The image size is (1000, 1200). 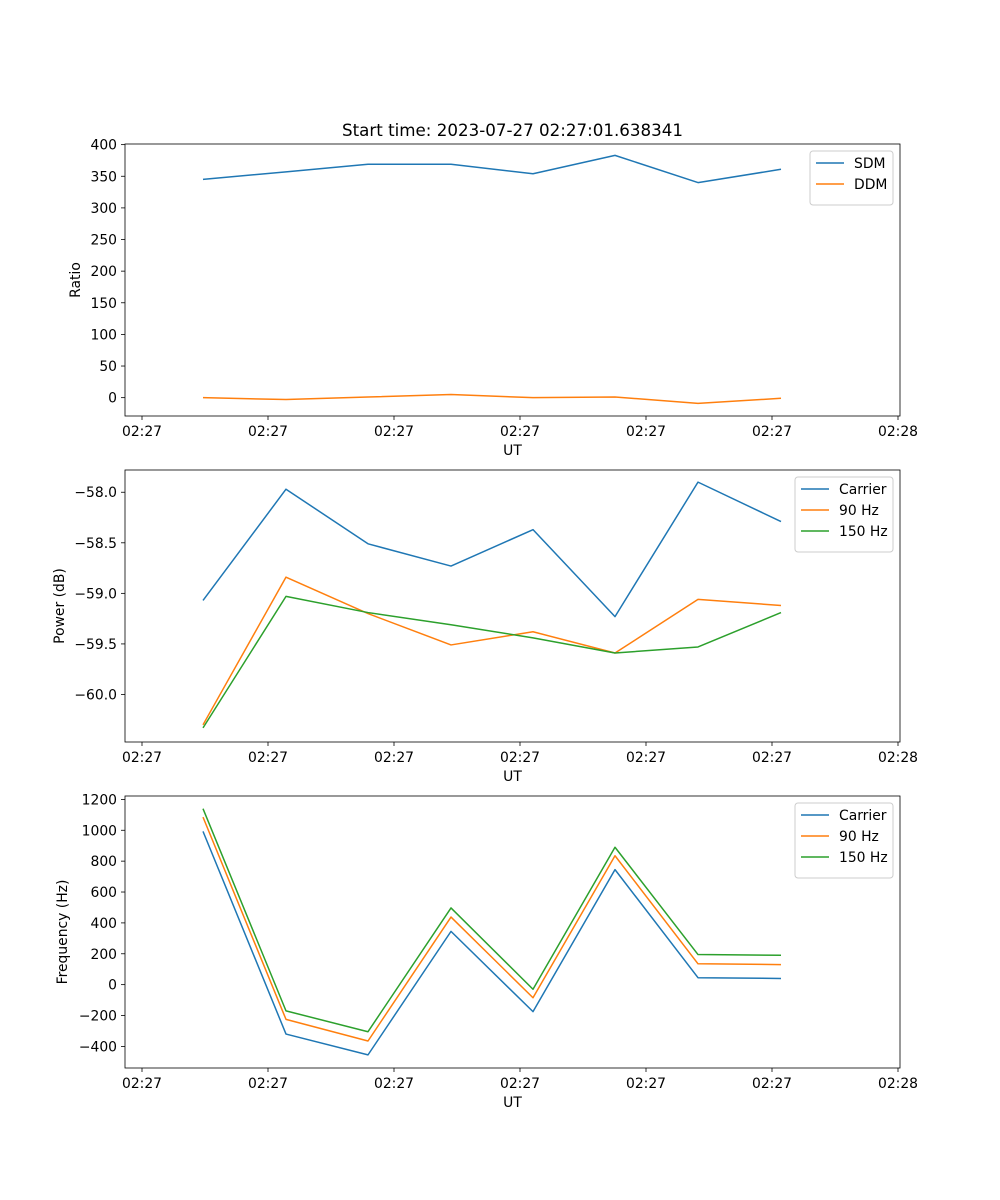 What do you see at coordinates (98, 1017) in the screenshot?
I see `y-tick-label: −200` at bounding box center [98, 1017].